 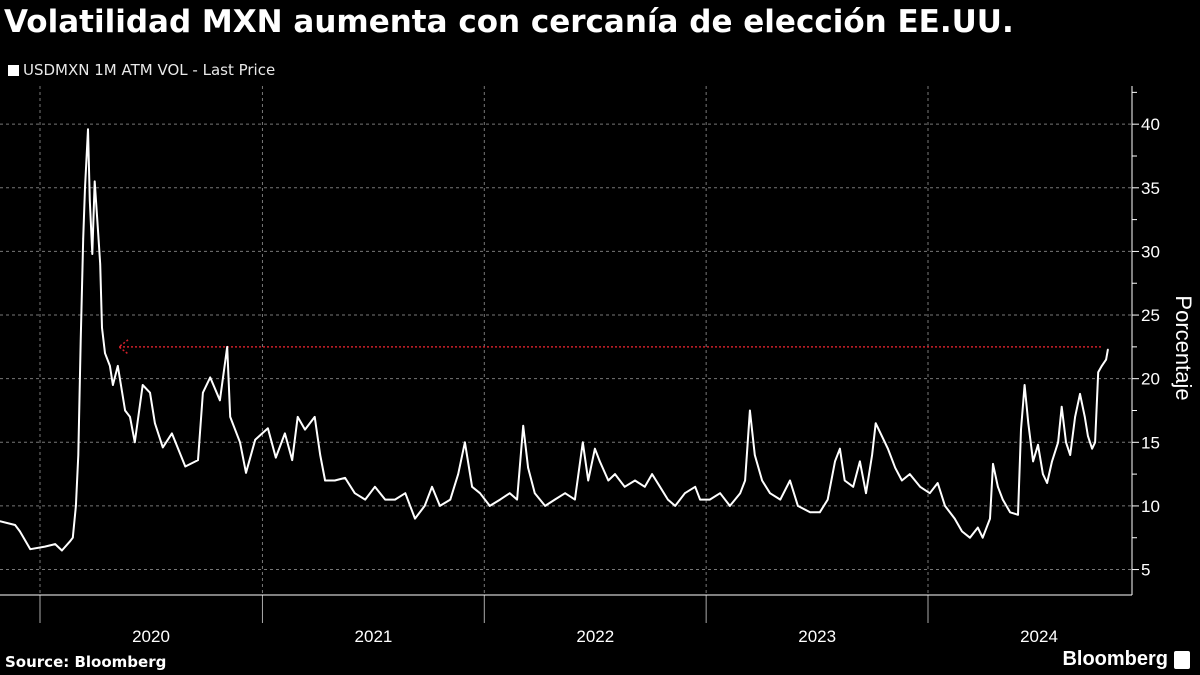 What do you see at coordinates (1150, 442) in the screenshot?
I see `y-tick-label: 15` at bounding box center [1150, 442].